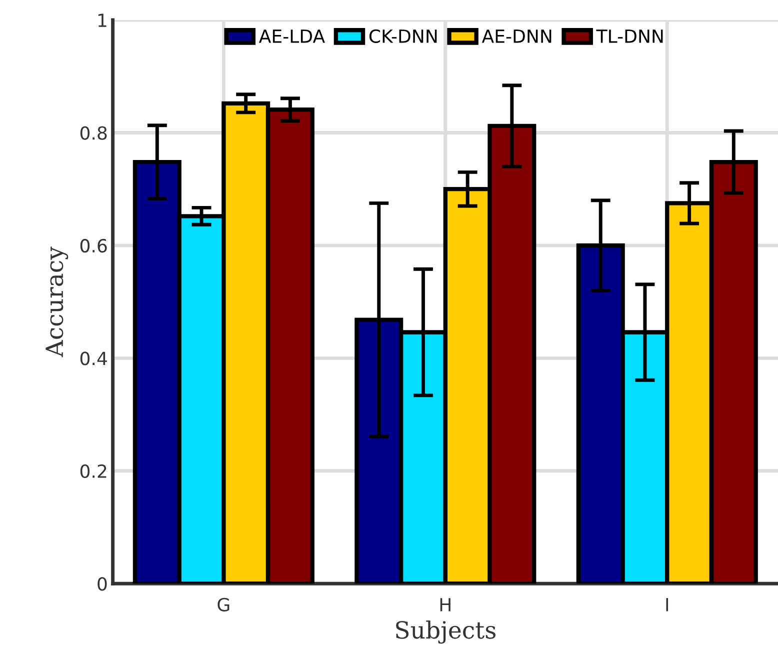 This screenshot has height=667, width=778. I want to click on legend-label: TL-DNN, so click(629, 36).